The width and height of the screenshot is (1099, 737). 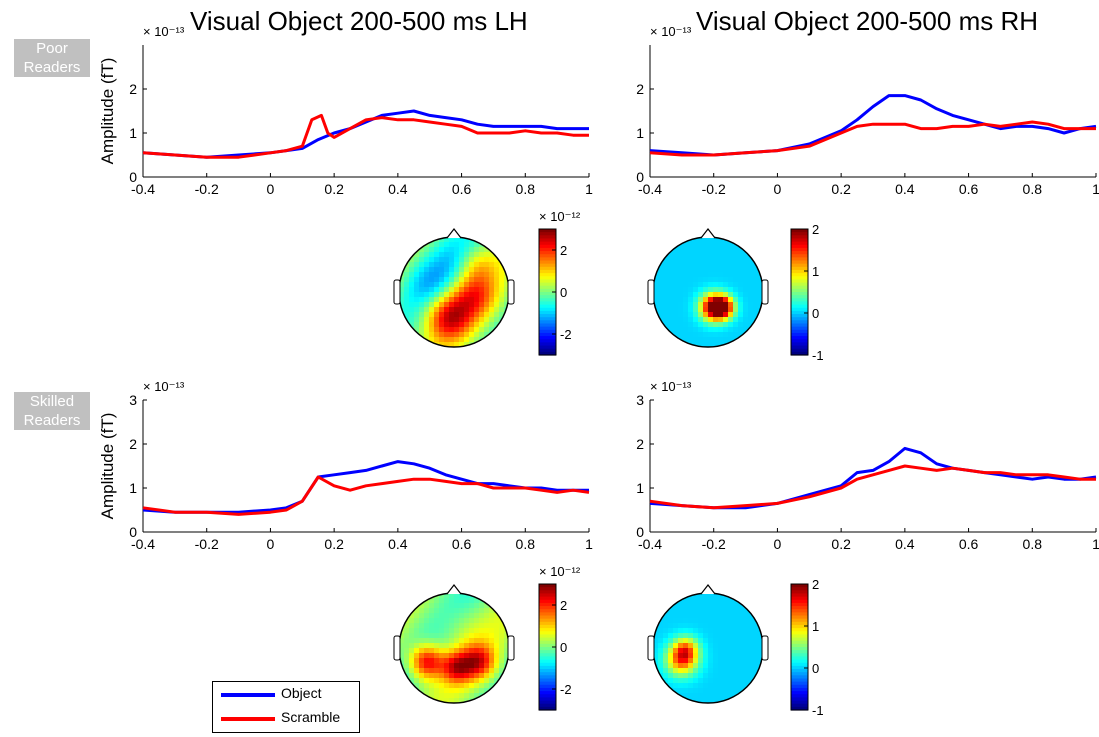 What do you see at coordinates (462, 544) in the screenshot?
I see `x-tick-label: 0.6` at bounding box center [462, 544].